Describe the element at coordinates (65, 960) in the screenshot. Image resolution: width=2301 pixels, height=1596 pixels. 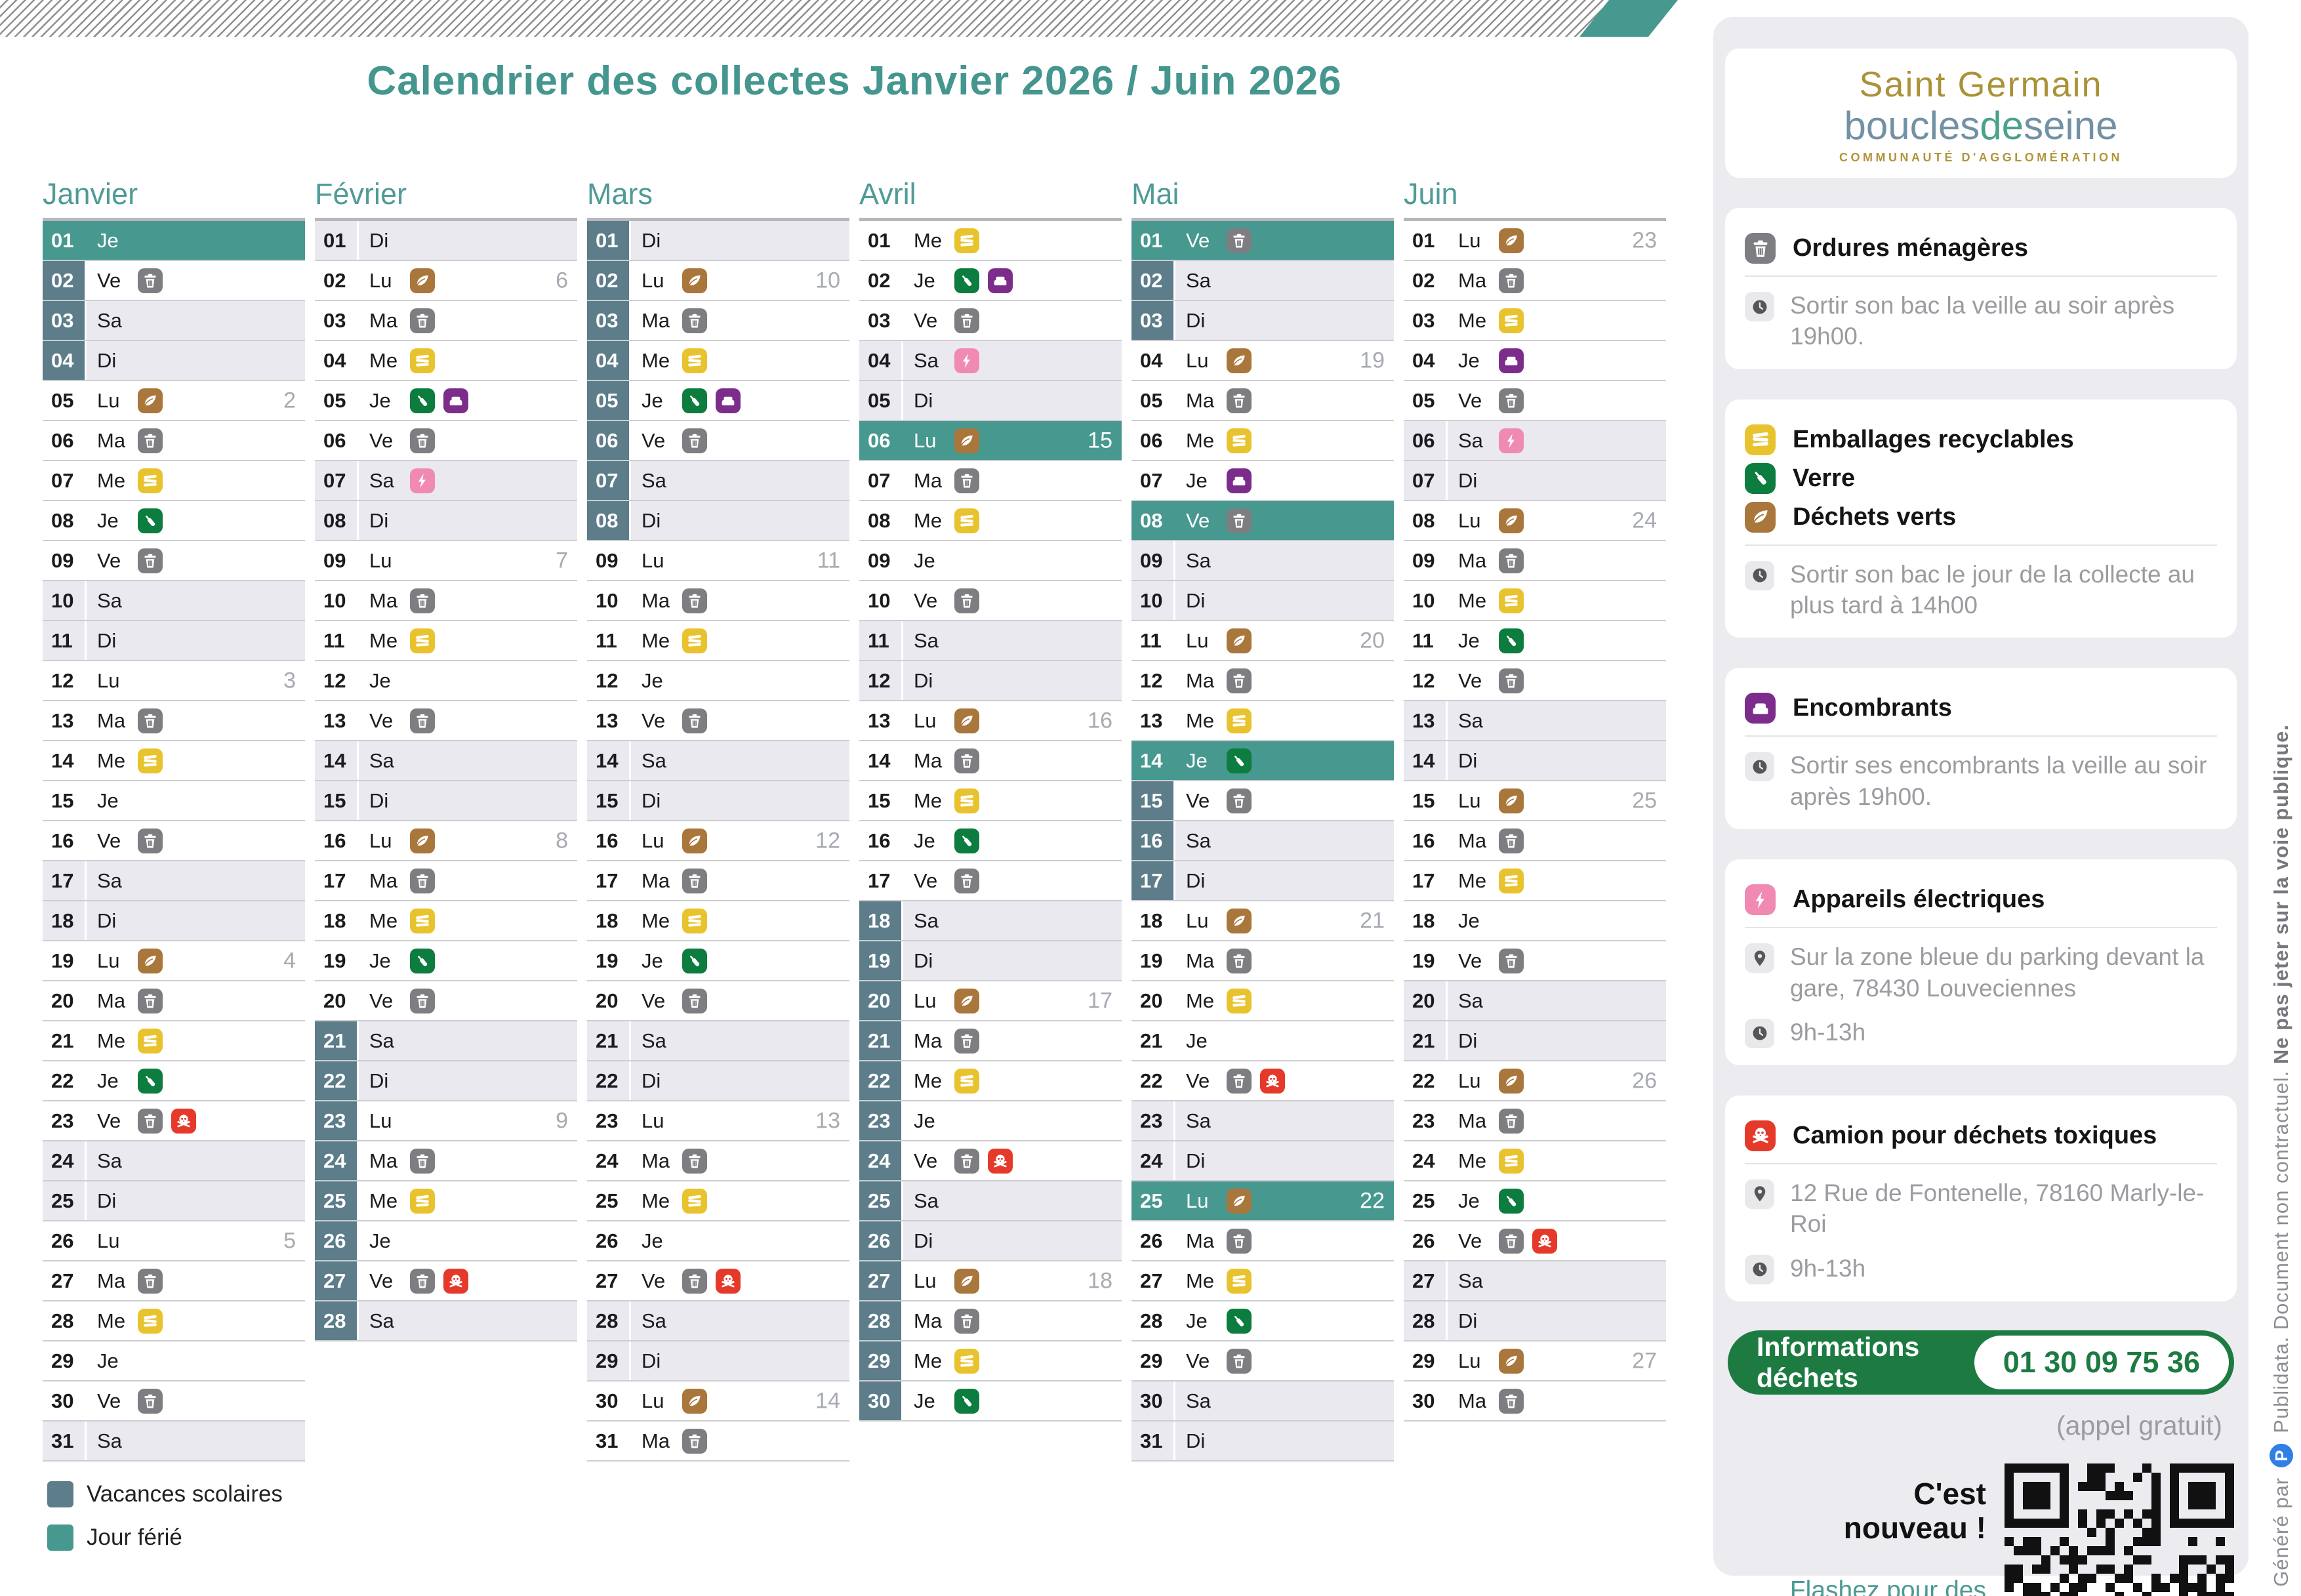
I see `day-number: 19` at that location.